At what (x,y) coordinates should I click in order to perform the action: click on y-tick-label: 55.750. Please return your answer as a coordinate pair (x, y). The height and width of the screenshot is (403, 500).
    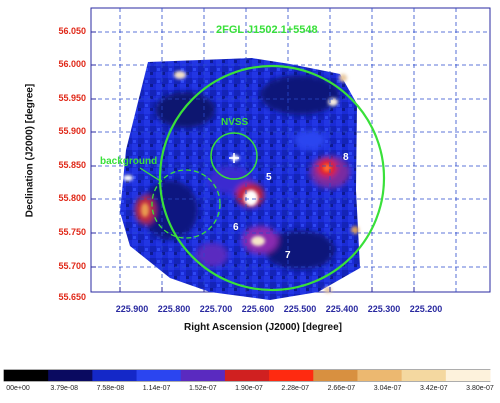
    Looking at the image, I should click on (72, 232).